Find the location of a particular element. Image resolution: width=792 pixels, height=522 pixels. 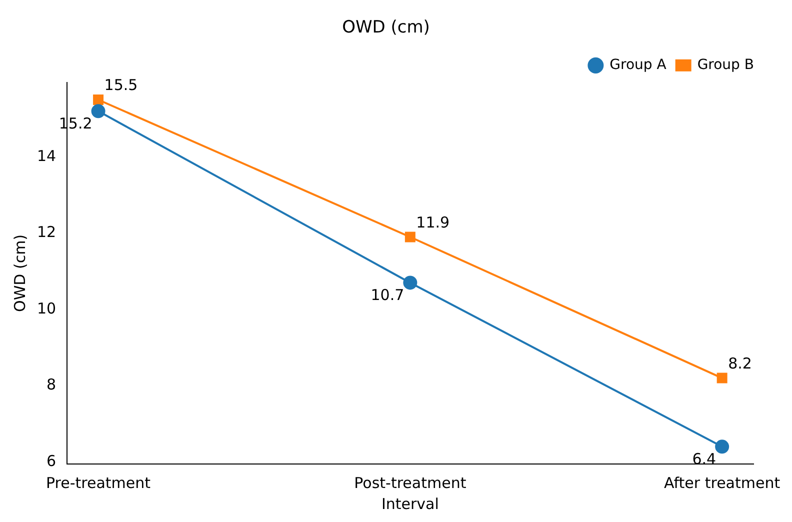

y-tick-label: 6 is located at coordinates (51, 461).